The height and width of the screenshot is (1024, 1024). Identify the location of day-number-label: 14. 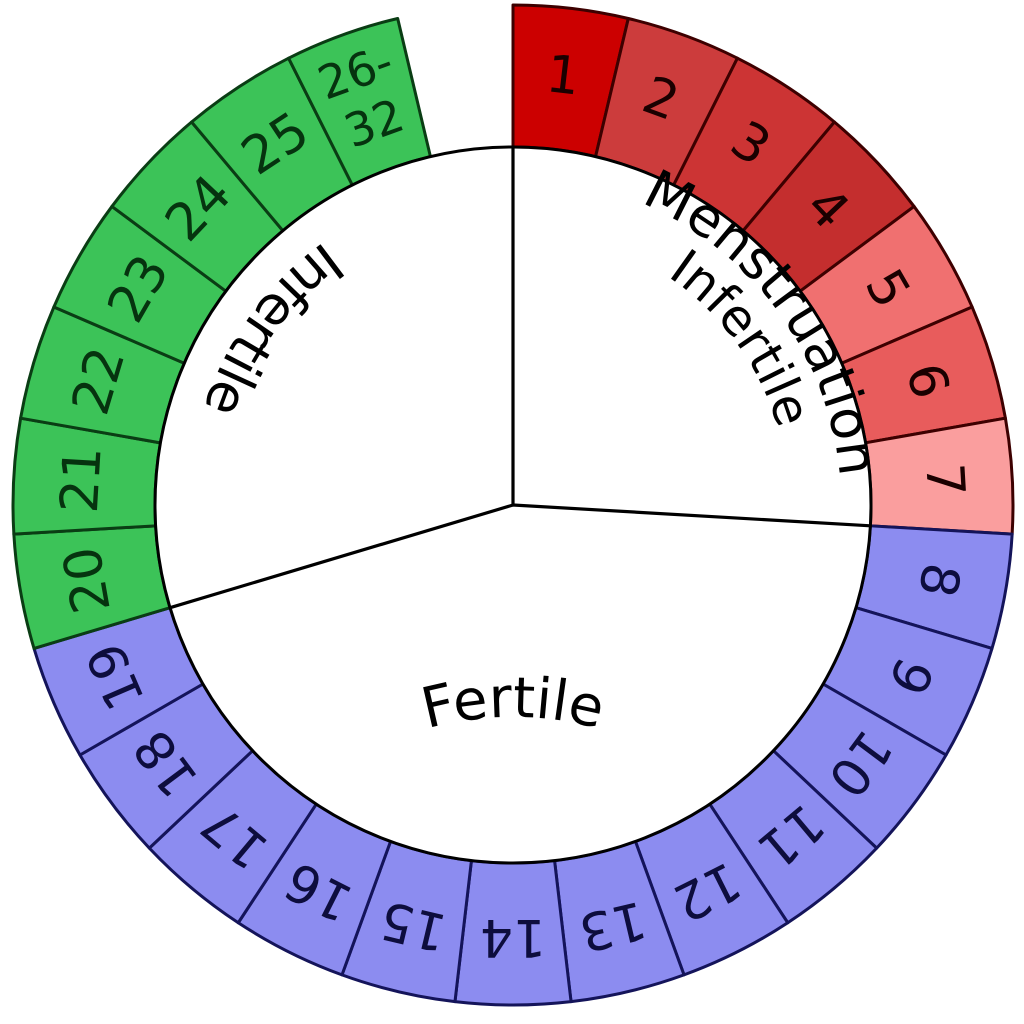
(513, 937).